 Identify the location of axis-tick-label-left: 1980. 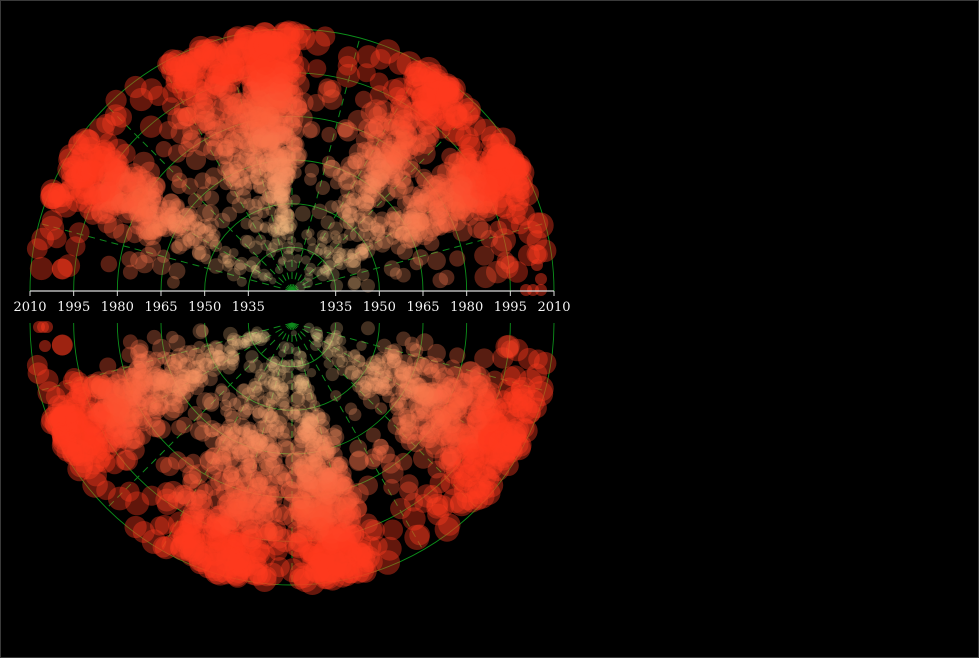
(117, 307).